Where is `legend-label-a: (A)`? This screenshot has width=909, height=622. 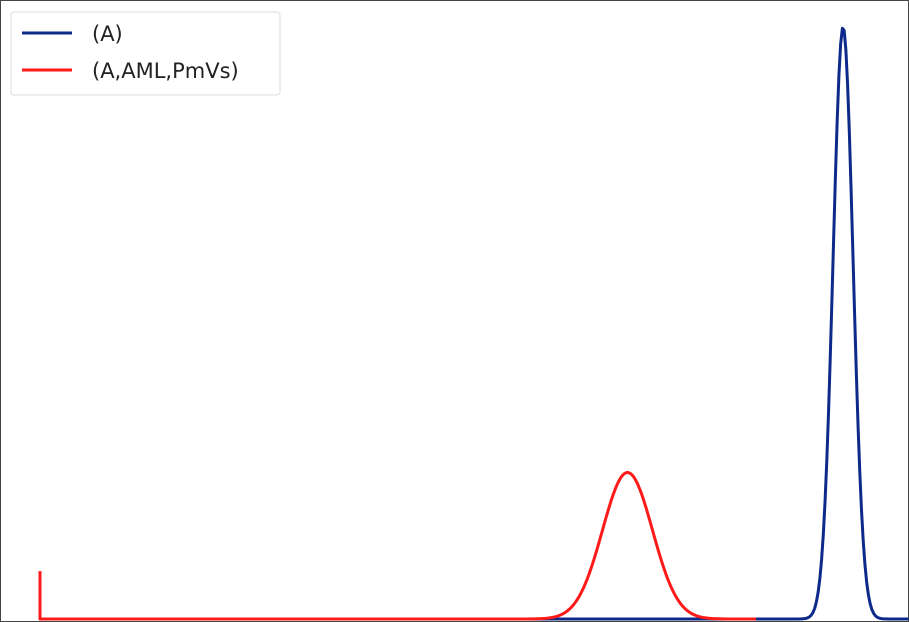
legend-label-a: (A) is located at coordinates (107, 34).